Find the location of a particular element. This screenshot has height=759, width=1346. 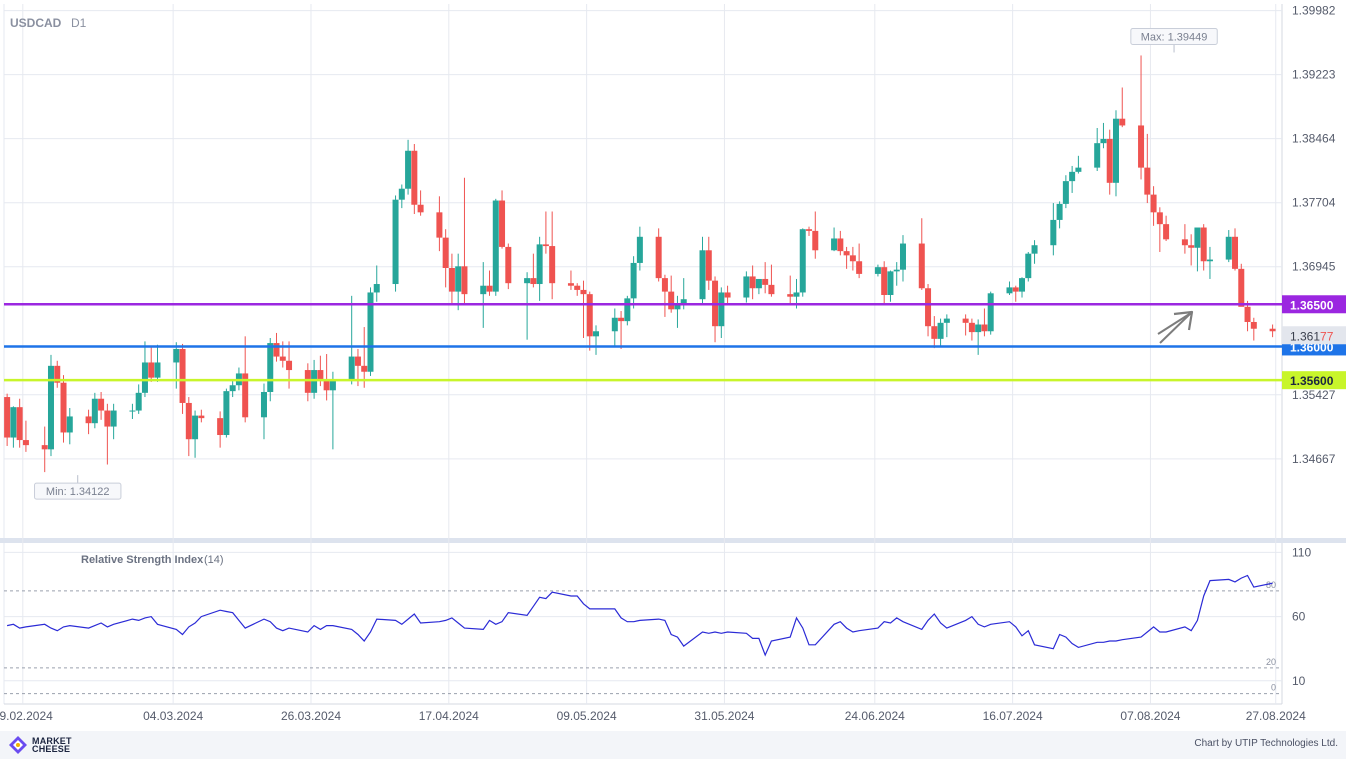

price-tick-label: 1.36945 is located at coordinates (1314, 267).